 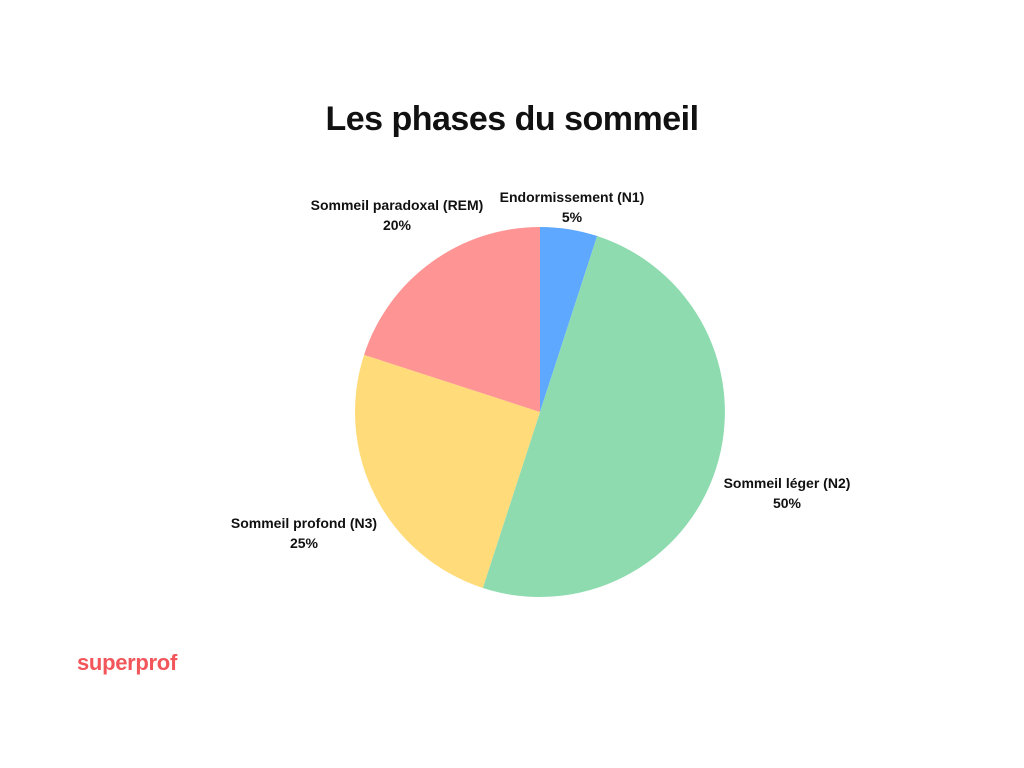 I want to click on slice-value-label: 25%, so click(x=304, y=543).